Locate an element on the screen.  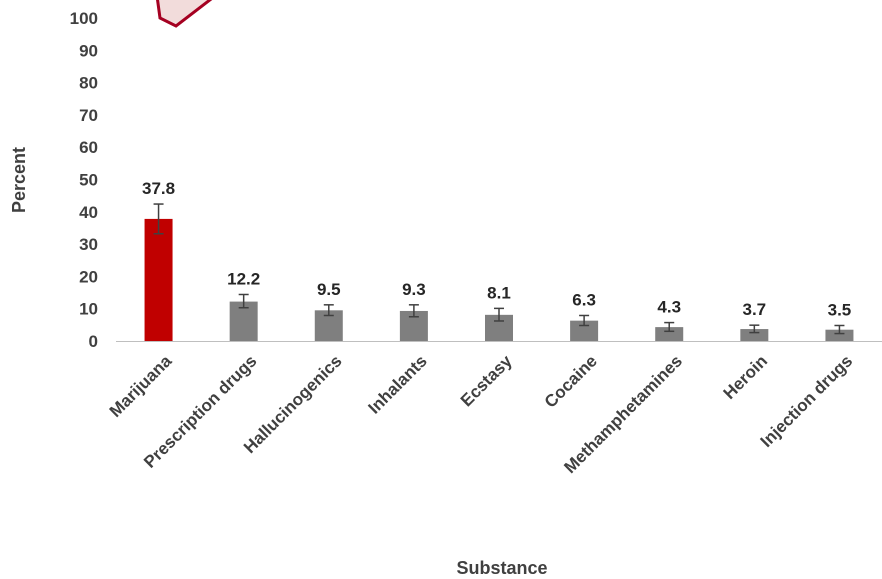
data-label: 3.5 is located at coordinates (840, 309).